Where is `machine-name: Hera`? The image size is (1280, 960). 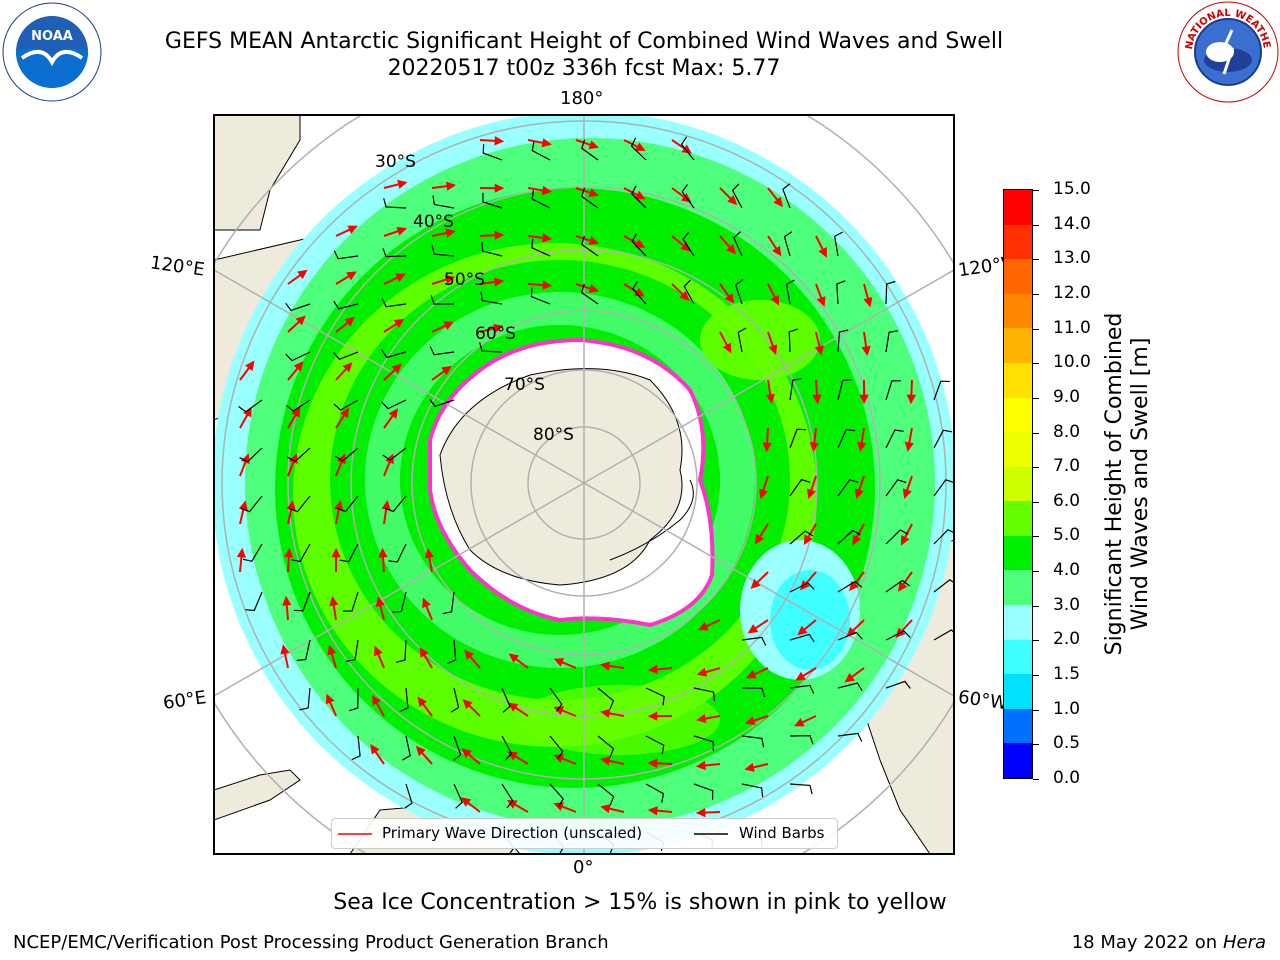
machine-name: Hera is located at coordinates (1244, 942).